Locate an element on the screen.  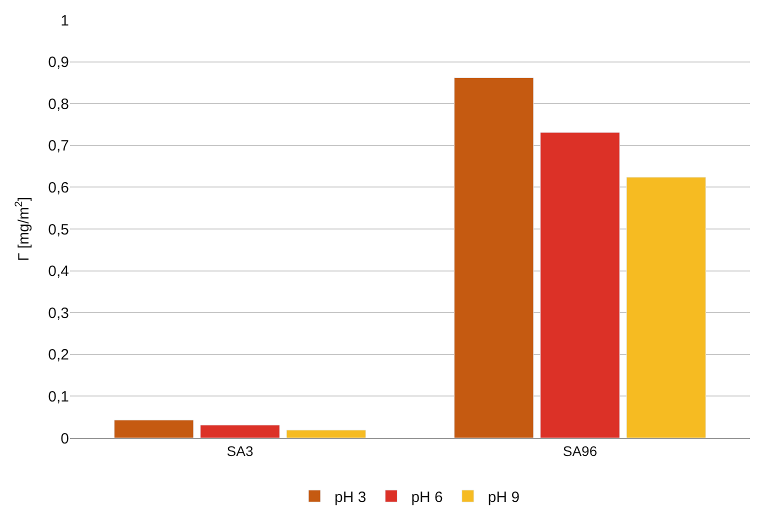
legend-label: pH 9 is located at coordinates (504, 497).